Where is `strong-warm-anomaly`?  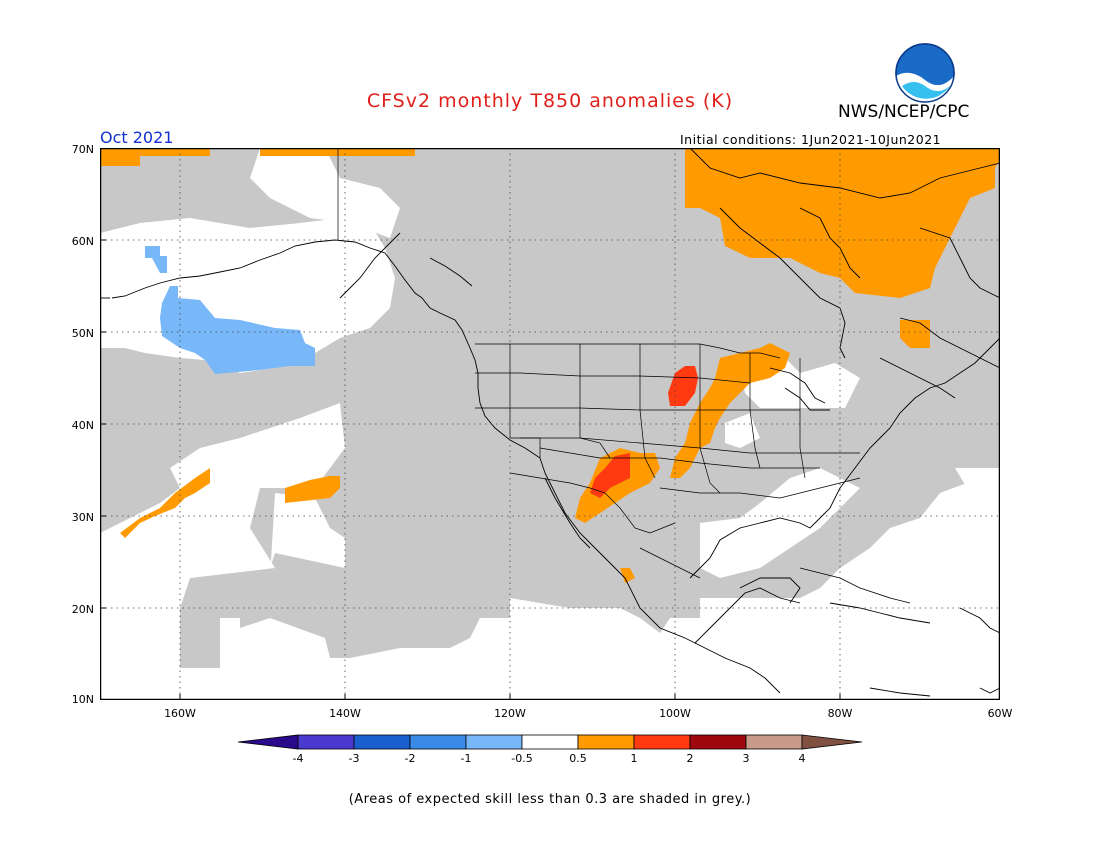
strong-warm-anomaly is located at coordinates (644, 432).